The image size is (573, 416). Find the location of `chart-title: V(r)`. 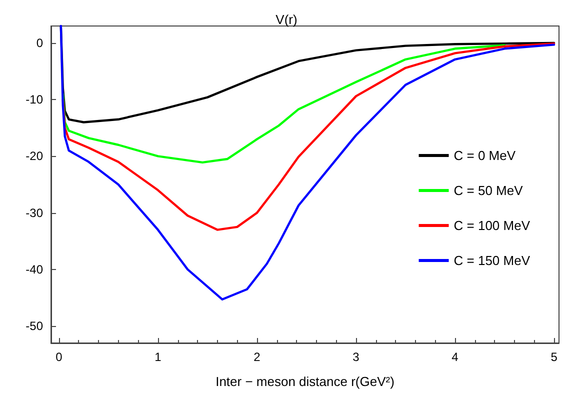

chart-title: V(r) is located at coordinates (287, 19).